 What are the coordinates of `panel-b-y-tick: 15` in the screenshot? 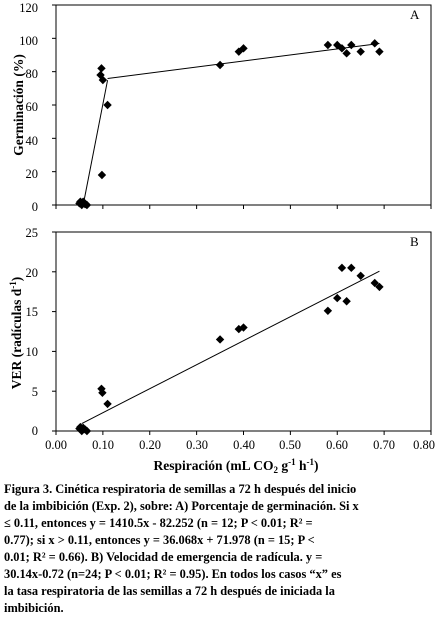 It's located at (32, 312).